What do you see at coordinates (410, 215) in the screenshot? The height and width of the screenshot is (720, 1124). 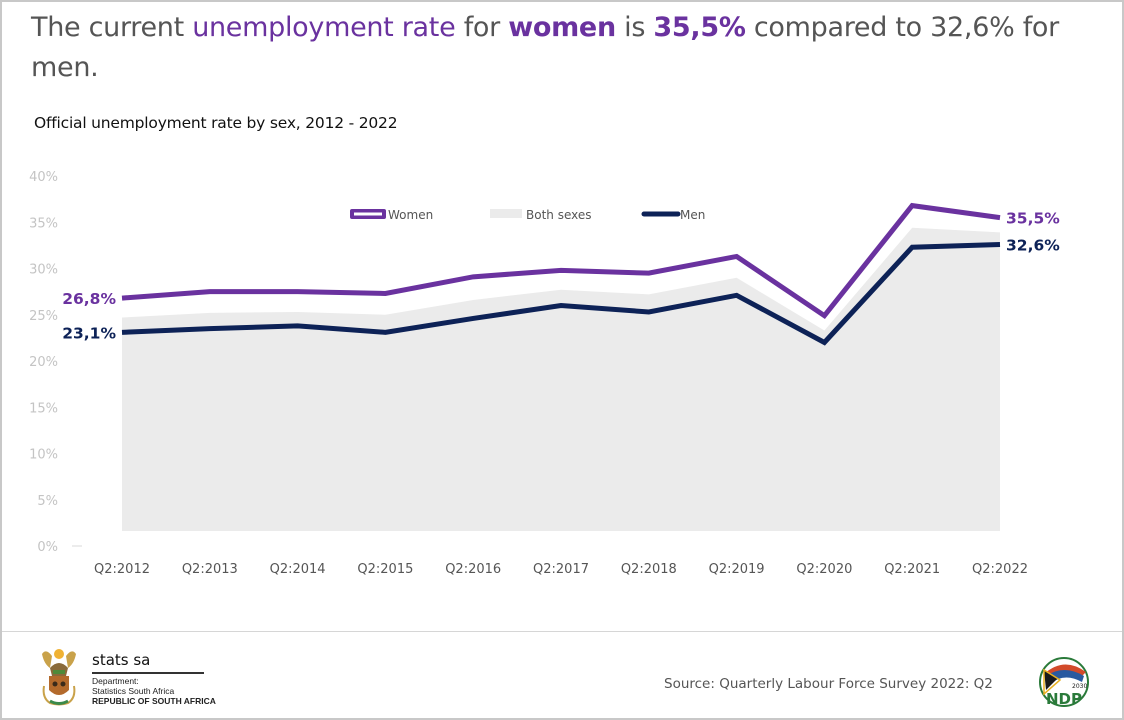 I see `legend-label-women: Women` at bounding box center [410, 215].